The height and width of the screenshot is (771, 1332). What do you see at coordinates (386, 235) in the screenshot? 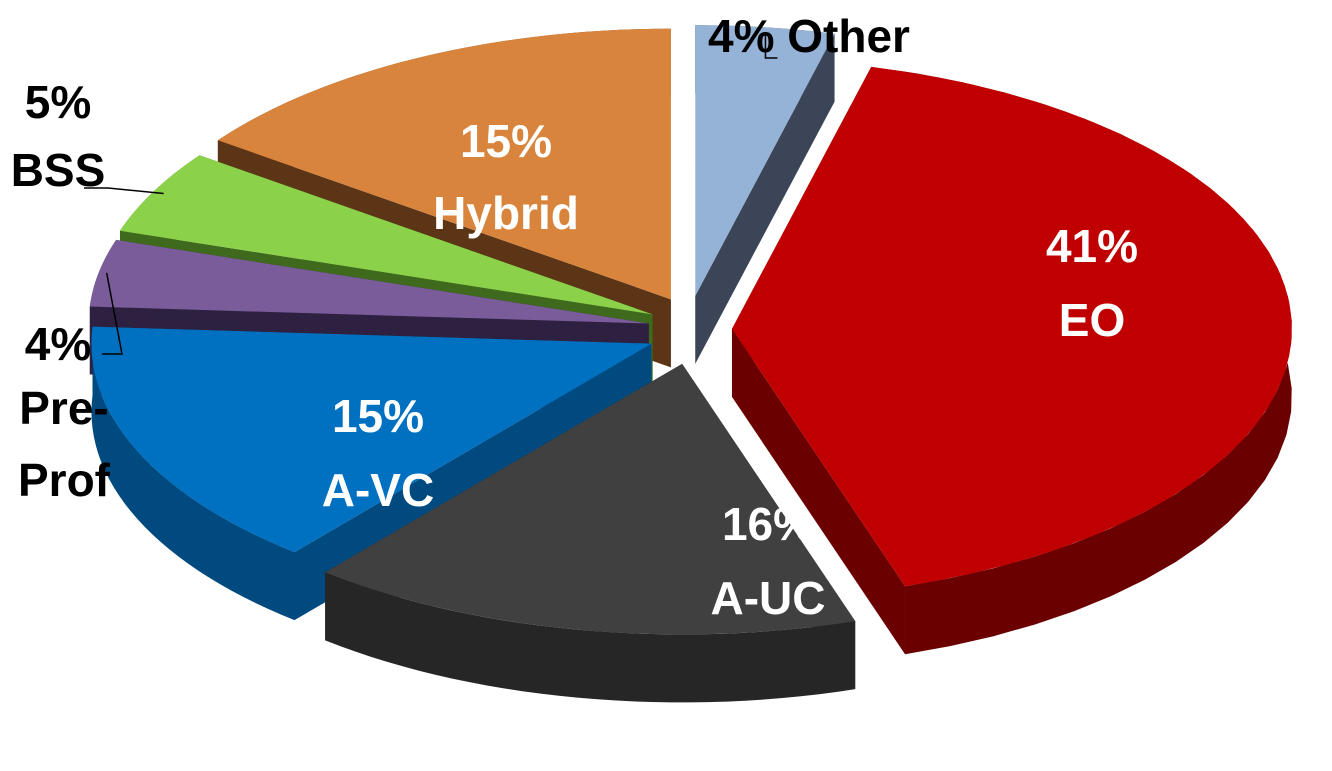
I see `slice-bss` at bounding box center [386, 235].